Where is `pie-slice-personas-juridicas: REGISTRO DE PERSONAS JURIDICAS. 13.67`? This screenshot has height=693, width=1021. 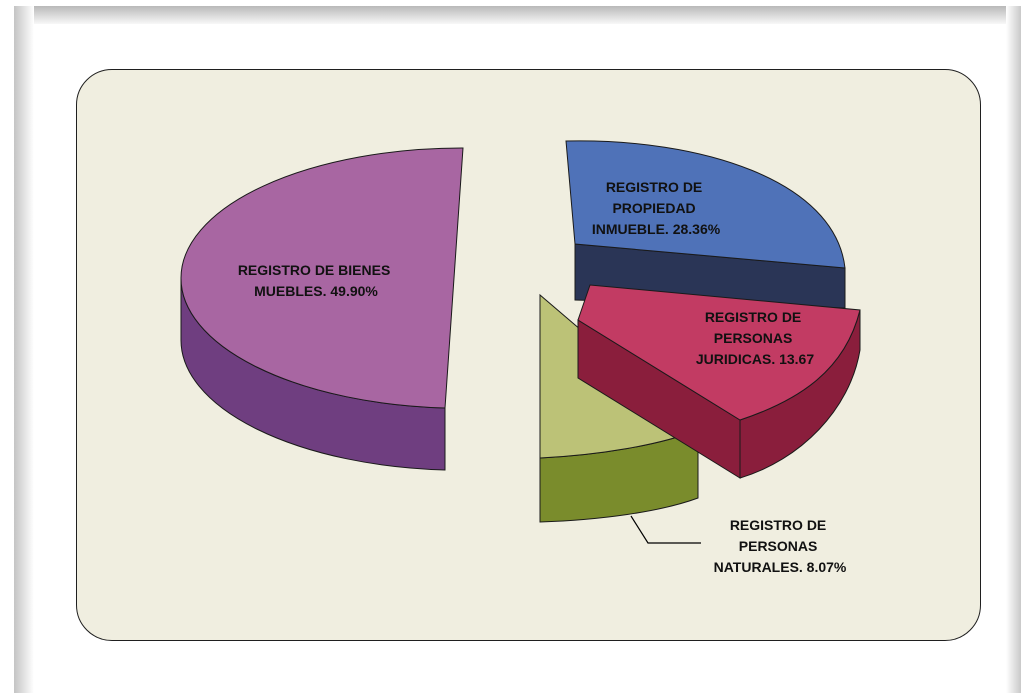
pie-slice-personas-juridicas: REGISTRO DE PERSONAS JURIDICAS. 13.67 is located at coordinates (719, 381).